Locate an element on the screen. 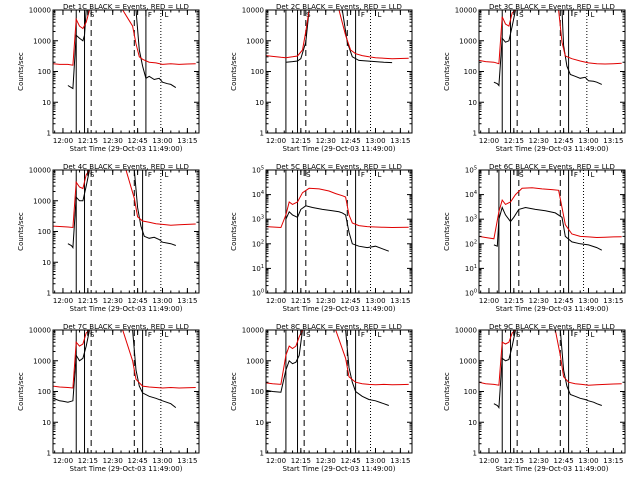  panel-title: Det 7C BLACK = Events, RED = LLD is located at coordinates (126, 327).